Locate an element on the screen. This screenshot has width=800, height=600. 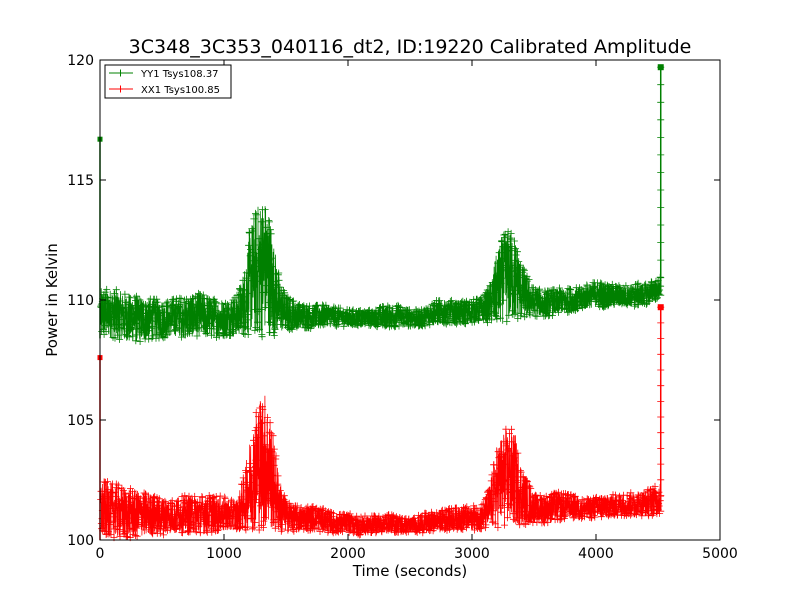
legend-label: YY1 Tsys108.37 is located at coordinates (179, 74).